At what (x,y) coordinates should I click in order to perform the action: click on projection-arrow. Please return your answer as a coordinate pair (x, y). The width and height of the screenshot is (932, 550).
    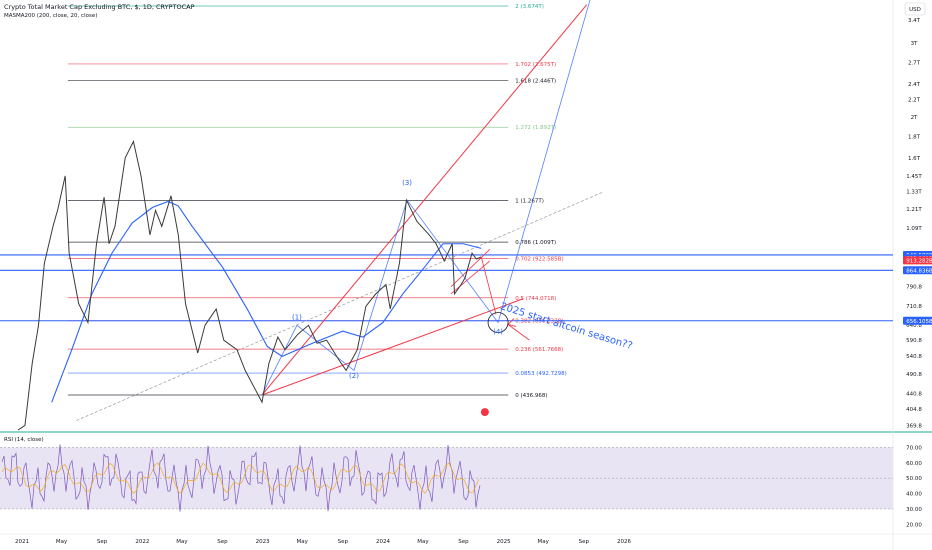
    Looking at the image, I should click on (488, 285).